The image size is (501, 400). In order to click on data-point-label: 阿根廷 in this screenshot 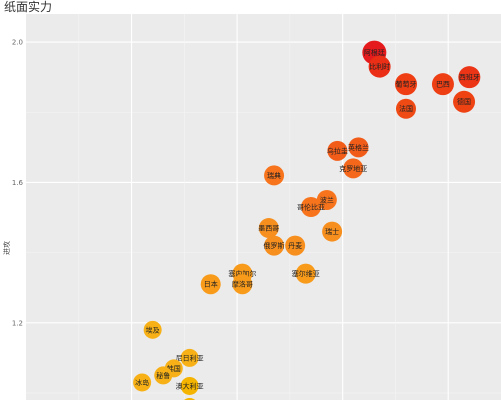, I will do `click(374, 52)`.